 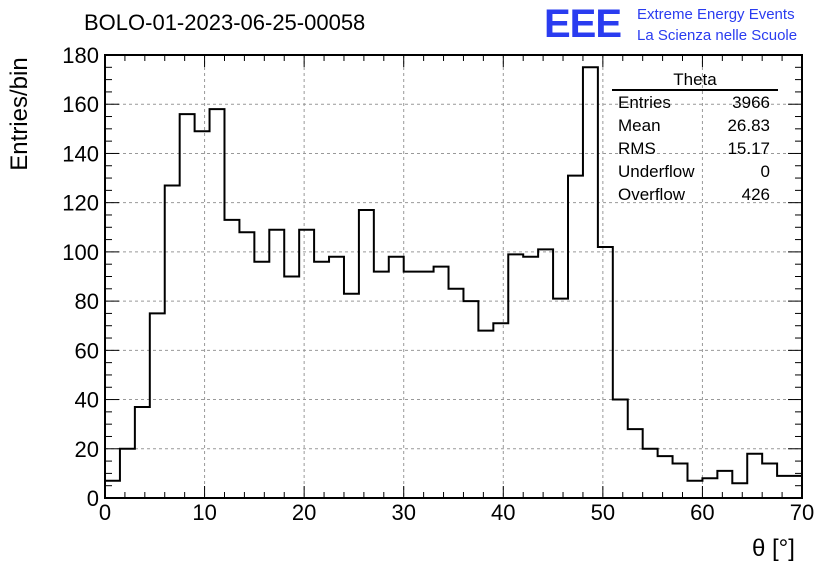 I want to click on chart-title: BOLO-01-2023-06-25-00058, so click(x=225, y=22).